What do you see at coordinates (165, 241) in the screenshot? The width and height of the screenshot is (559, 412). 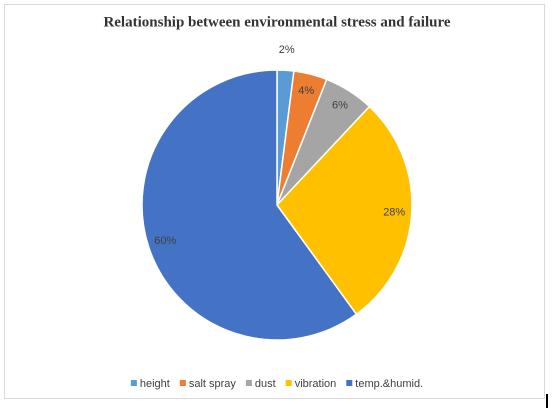 I see `data-label: 60%` at bounding box center [165, 241].